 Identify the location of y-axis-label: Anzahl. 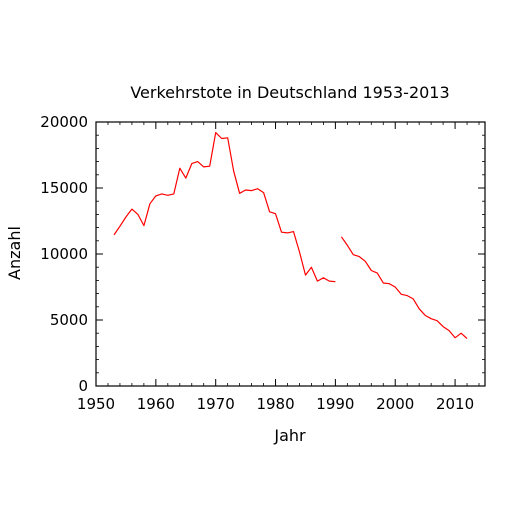
(14, 253).